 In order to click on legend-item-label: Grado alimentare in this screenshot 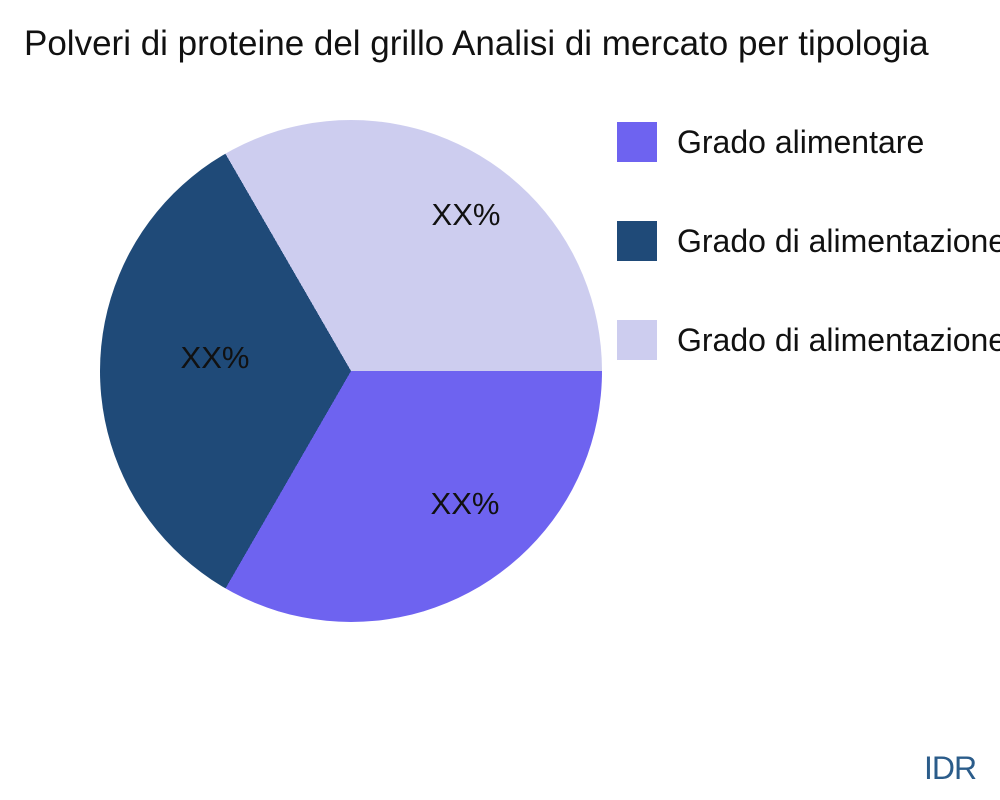, I will do `click(801, 141)`.